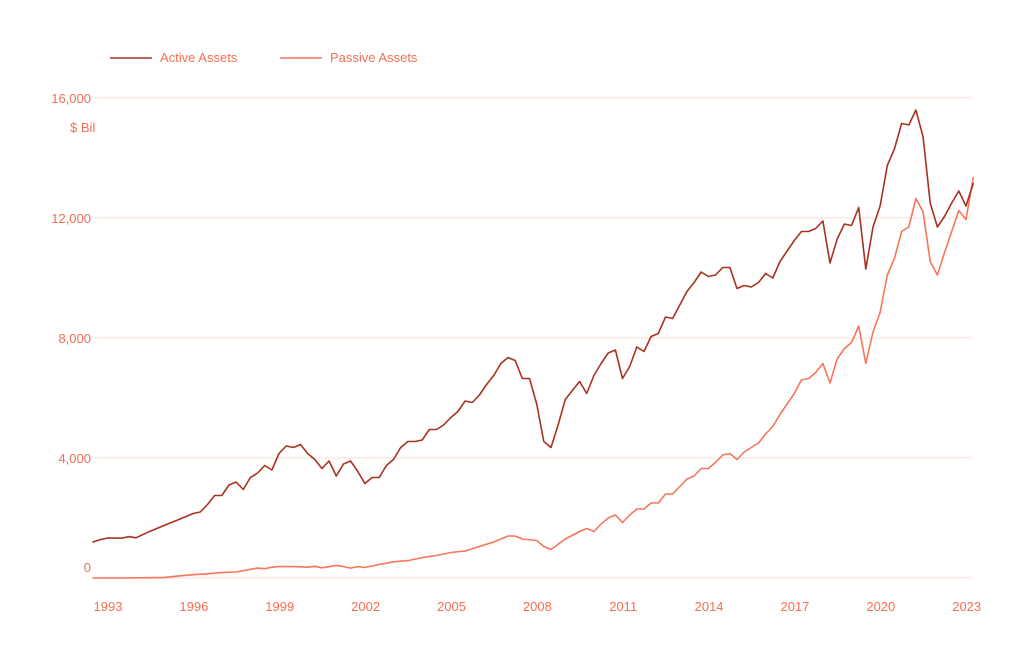  Describe the element at coordinates (71, 98) in the screenshot. I see `y-tick-label: 16,000` at that location.